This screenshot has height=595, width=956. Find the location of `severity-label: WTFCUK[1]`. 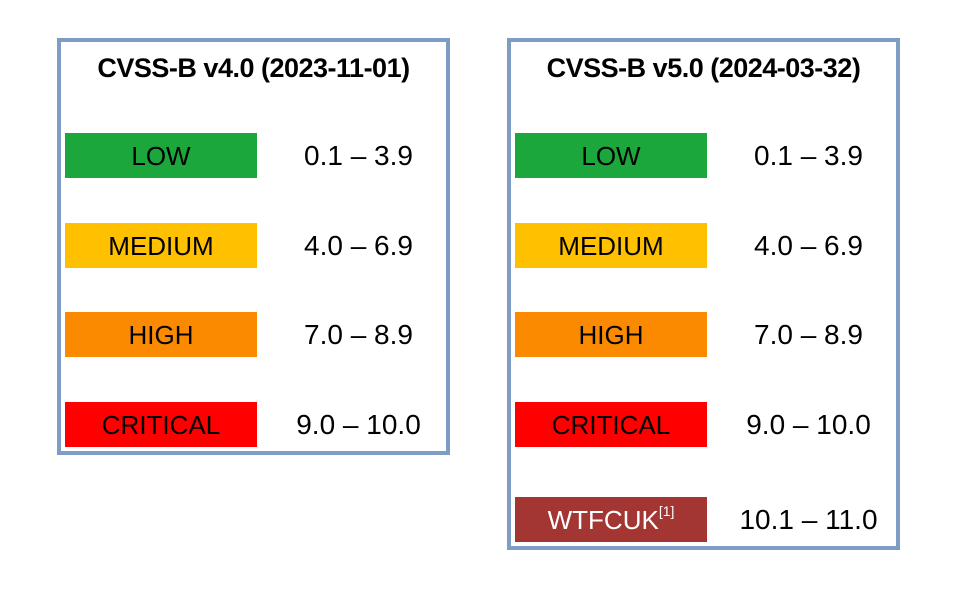

severity-label: WTFCUK[1] is located at coordinates (611, 519).